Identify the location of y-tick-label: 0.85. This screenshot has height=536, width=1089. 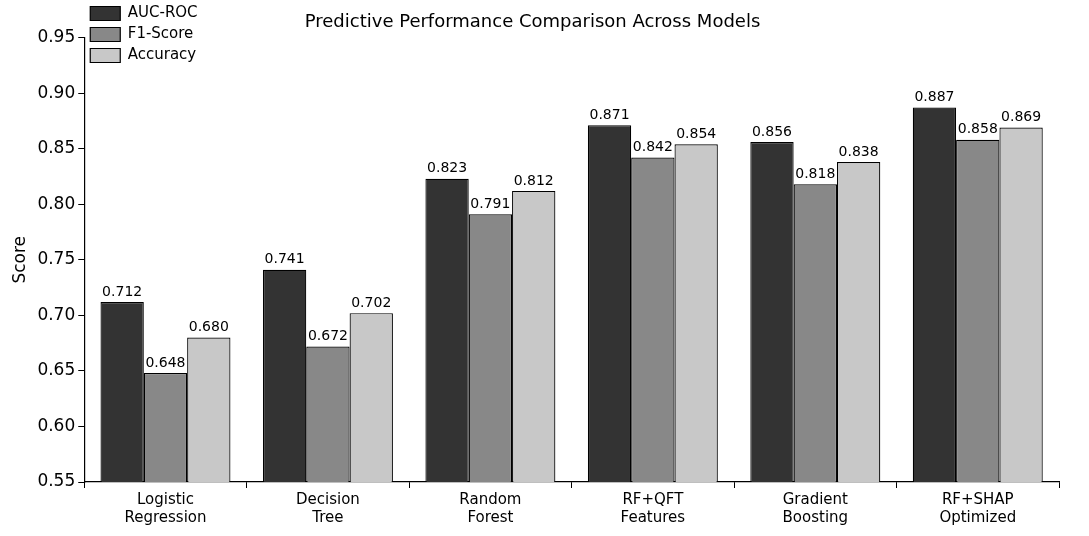
(56, 147).